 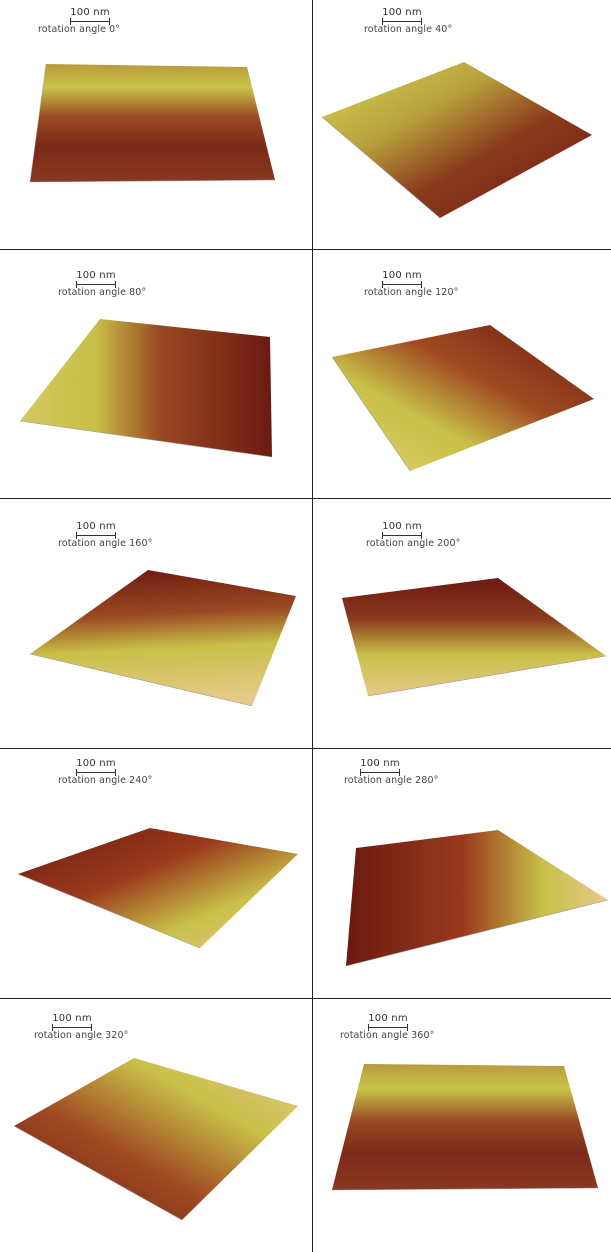 What do you see at coordinates (105, 780) in the screenshot?
I see `rotation-angle-label: rotation angle 240°` at bounding box center [105, 780].